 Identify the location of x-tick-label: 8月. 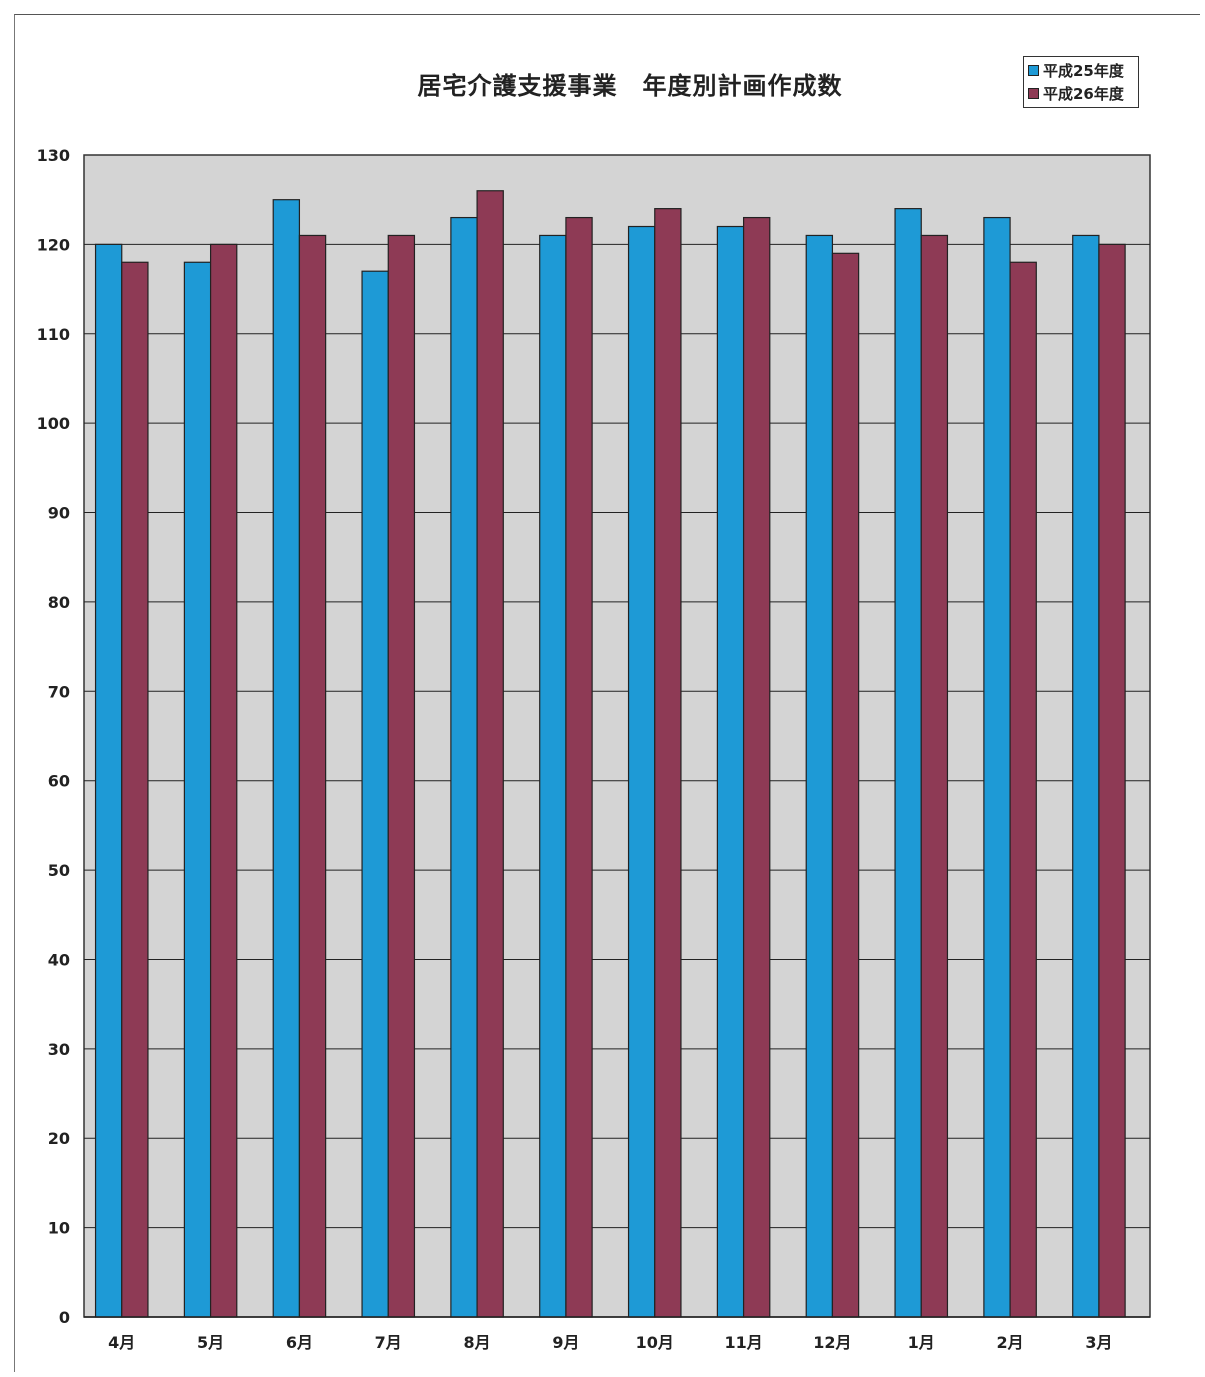
(477, 1342).